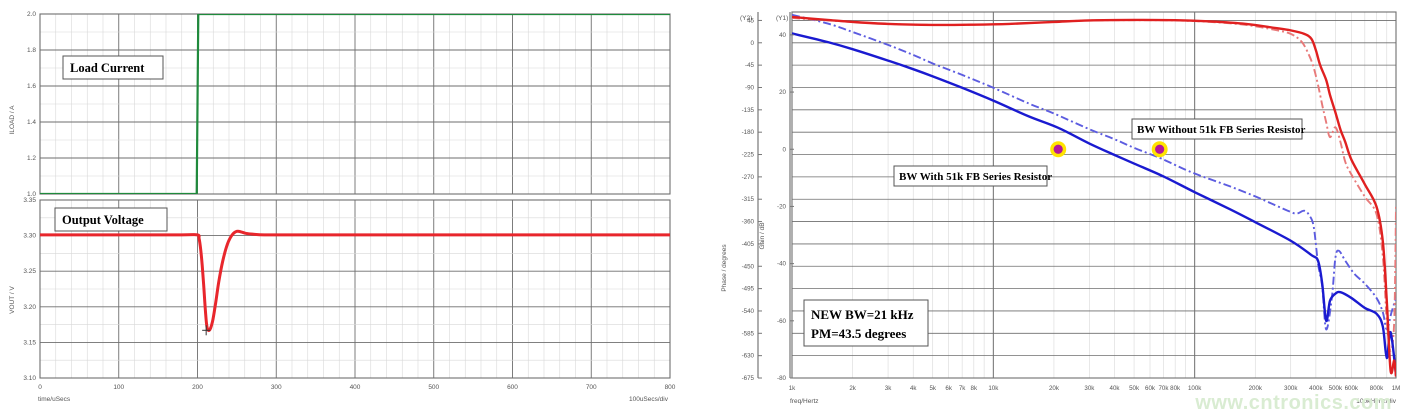 The image size is (1404, 419). I want to click on cursor-marker, so click(206, 330).